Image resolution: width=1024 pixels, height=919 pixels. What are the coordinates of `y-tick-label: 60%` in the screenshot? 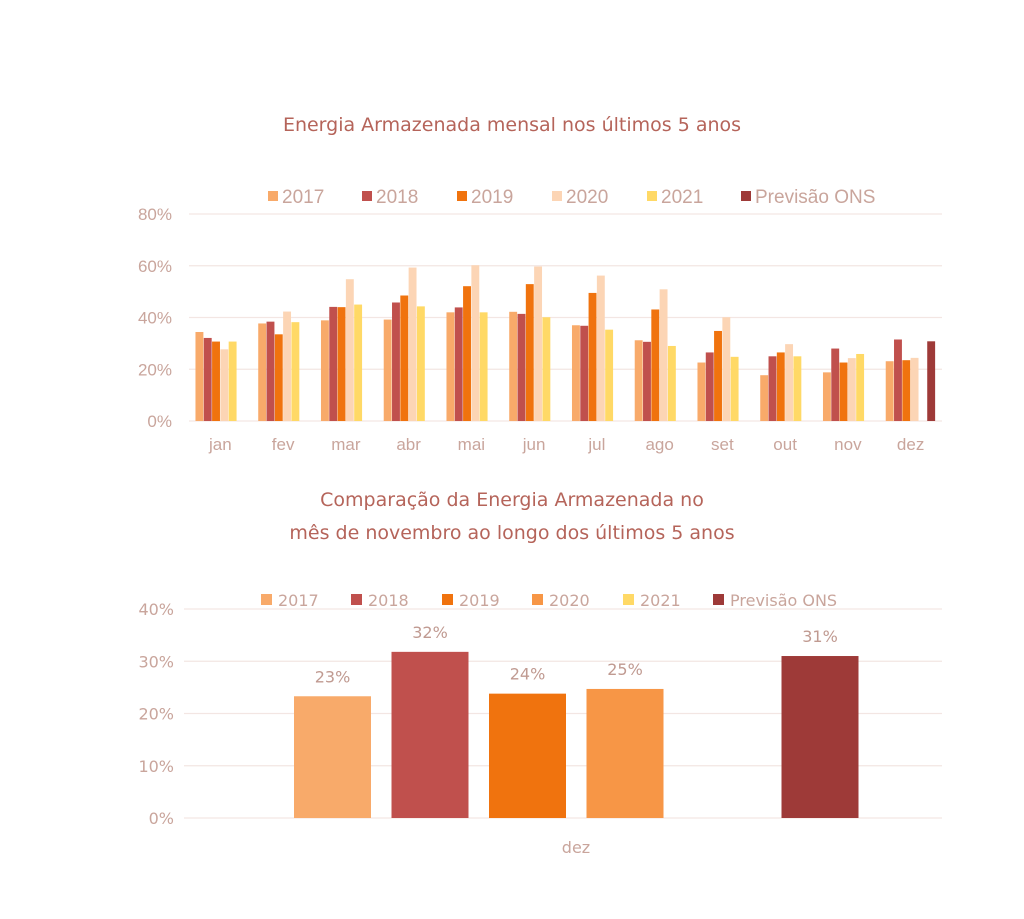 It's located at (155, 266).